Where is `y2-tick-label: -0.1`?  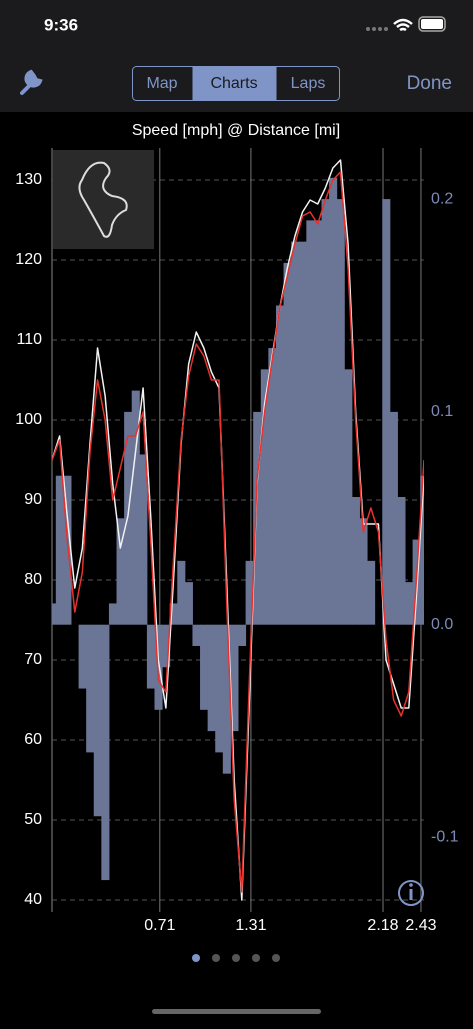 y2-tick-label: -0.1 is located at coordinates (445, 837).